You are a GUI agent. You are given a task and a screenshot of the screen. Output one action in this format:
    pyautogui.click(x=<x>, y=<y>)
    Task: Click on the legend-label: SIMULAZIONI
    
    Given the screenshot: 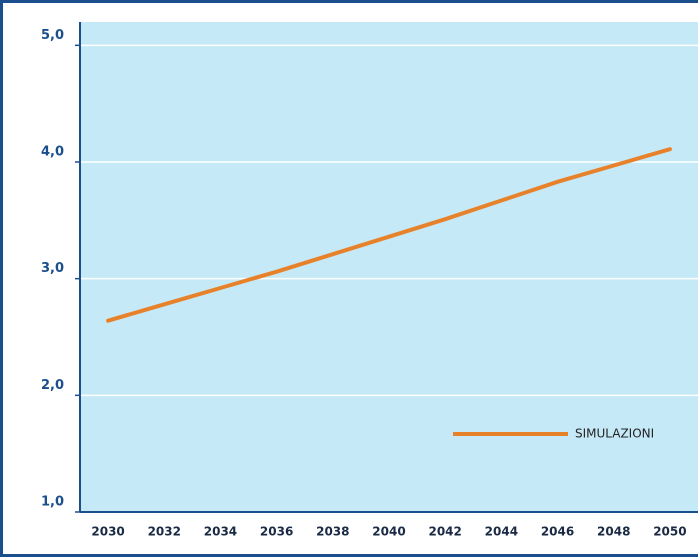 What is the action you would take?
    pyautogui.click(x=614, y=434)
    